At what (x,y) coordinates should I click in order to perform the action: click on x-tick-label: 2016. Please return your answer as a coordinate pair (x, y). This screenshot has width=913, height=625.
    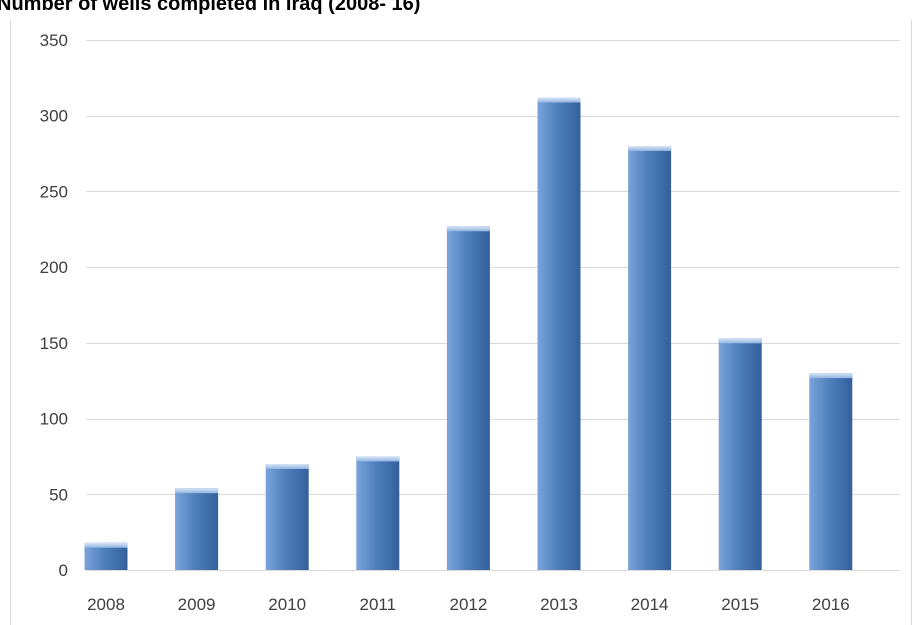
    Looking at the image, I should click on (831, 604).